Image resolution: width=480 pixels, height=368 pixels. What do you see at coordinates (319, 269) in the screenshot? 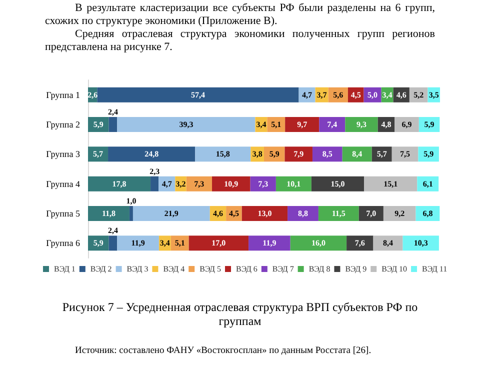
I see `legend-label: ВЭД 8` at bounding box center [319, 269].